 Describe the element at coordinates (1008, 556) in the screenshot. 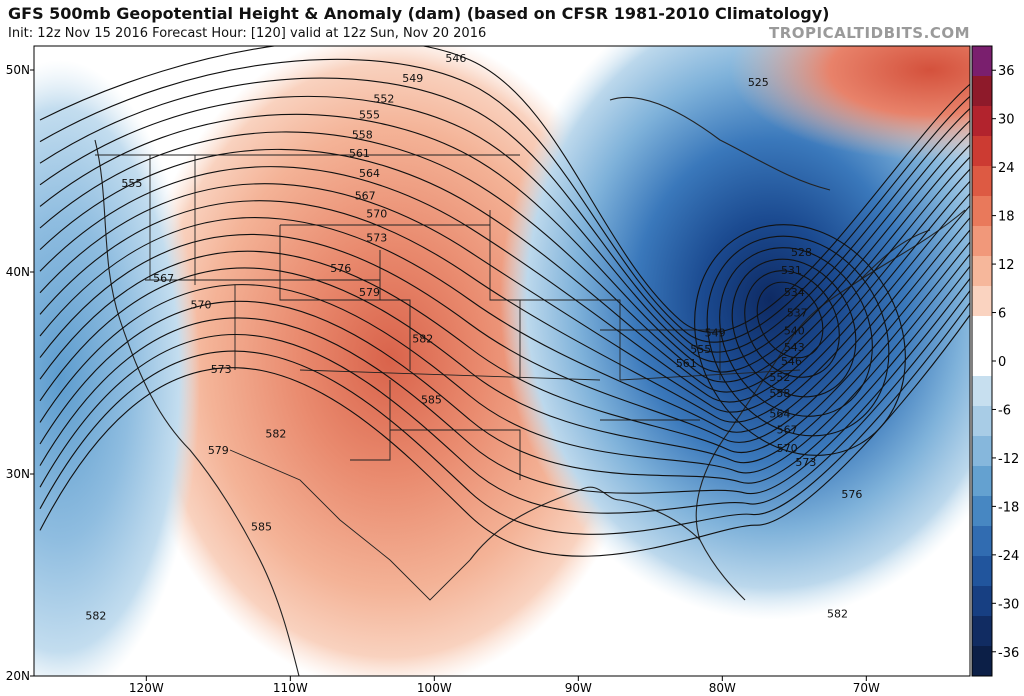

I see `colorbar-label: -24` at that location.